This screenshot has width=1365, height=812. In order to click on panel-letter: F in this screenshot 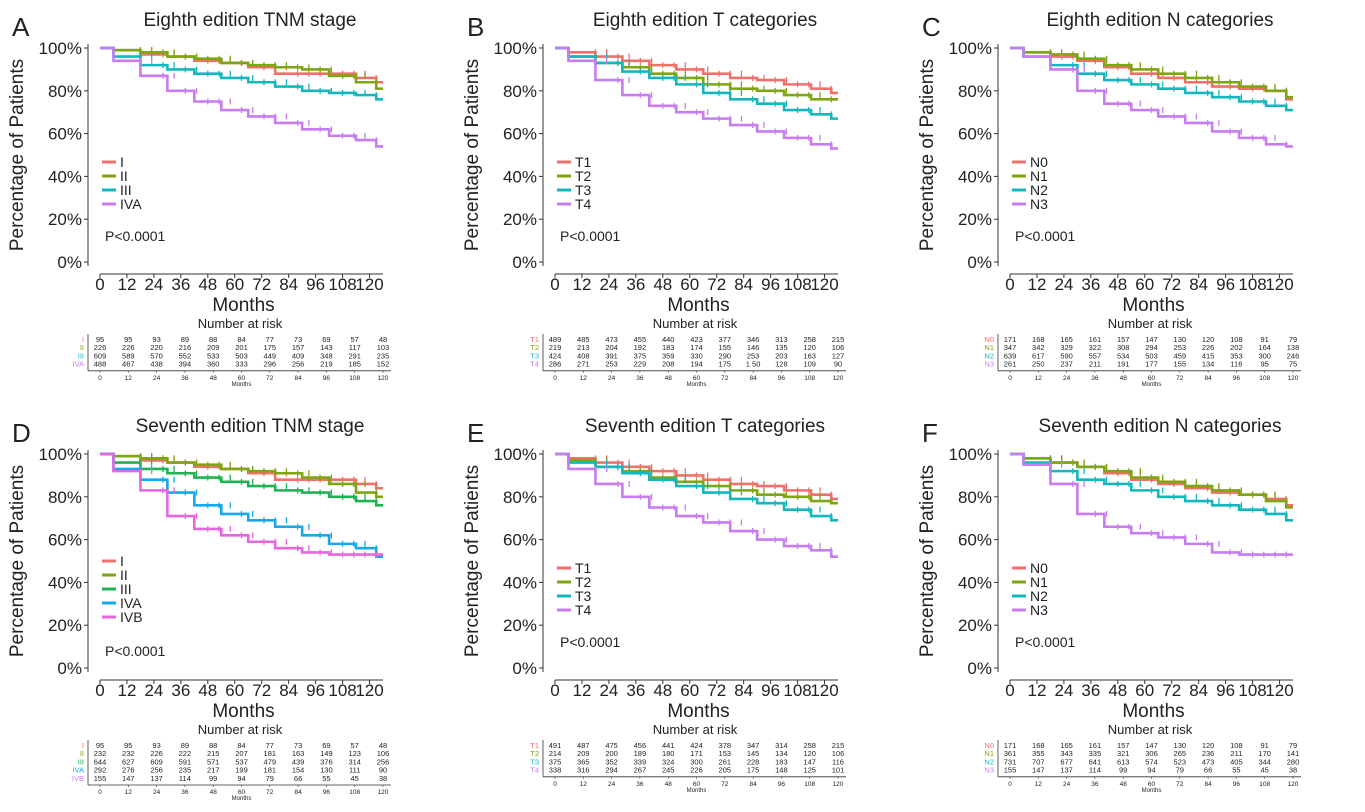, I will do `click(930, 433)`.